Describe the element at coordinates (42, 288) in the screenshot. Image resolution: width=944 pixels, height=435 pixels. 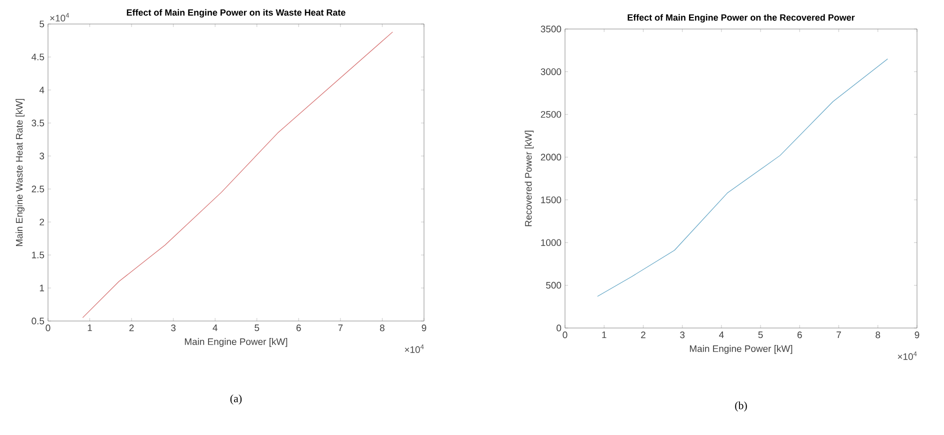
I see `y-tick-label: 1` at that location.